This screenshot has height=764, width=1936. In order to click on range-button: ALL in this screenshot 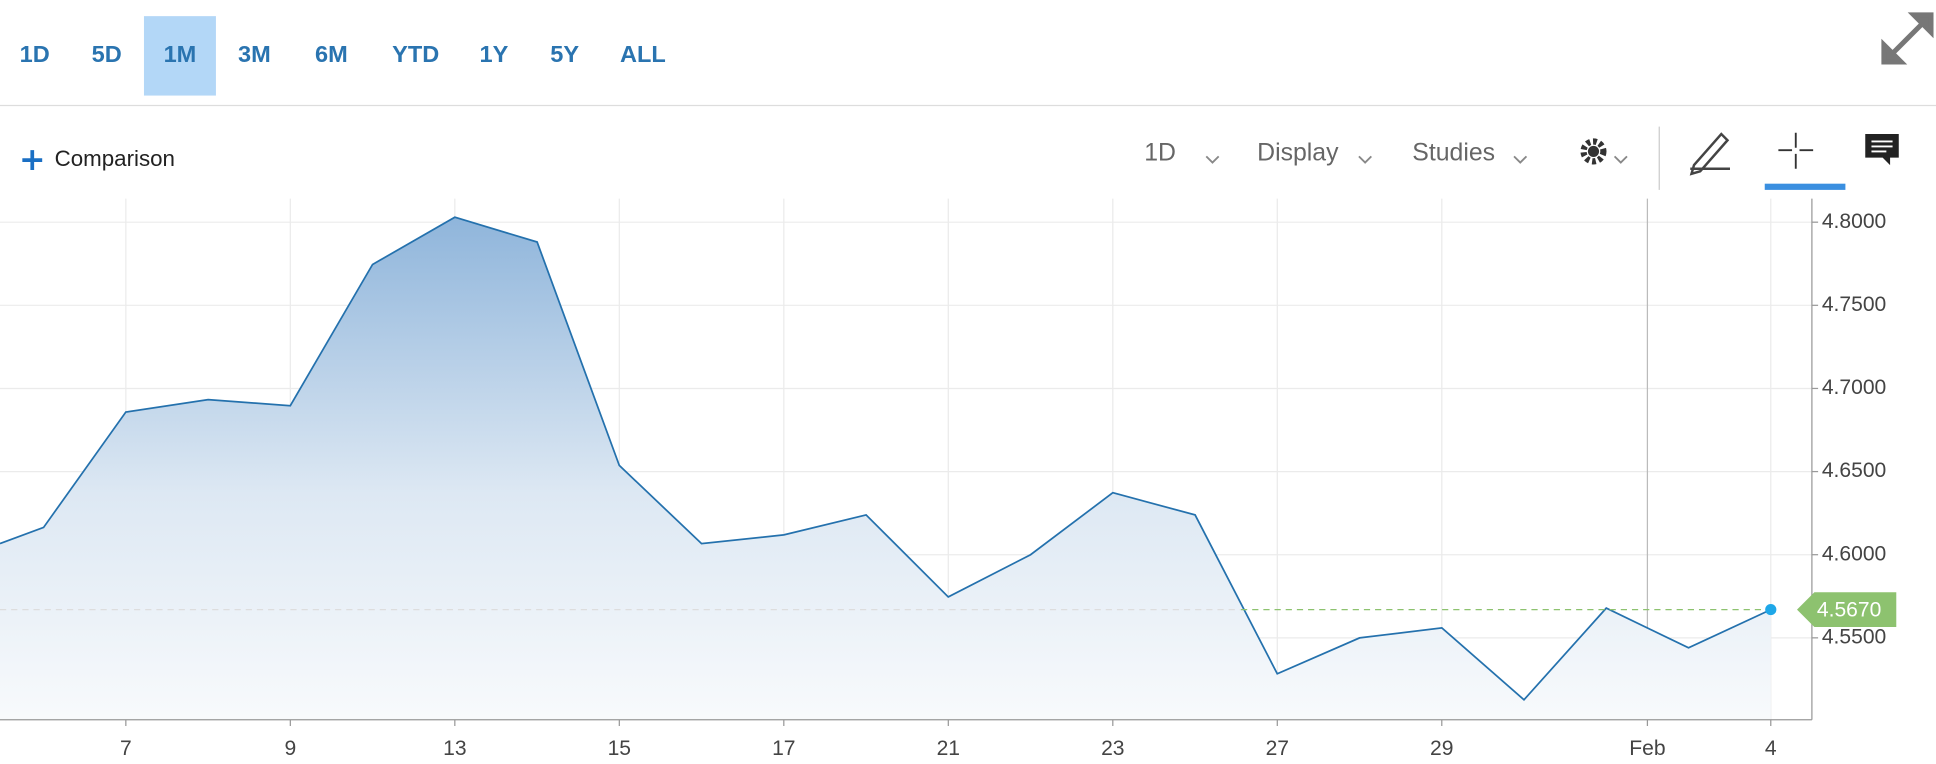, I will do `click(643, 54)`.